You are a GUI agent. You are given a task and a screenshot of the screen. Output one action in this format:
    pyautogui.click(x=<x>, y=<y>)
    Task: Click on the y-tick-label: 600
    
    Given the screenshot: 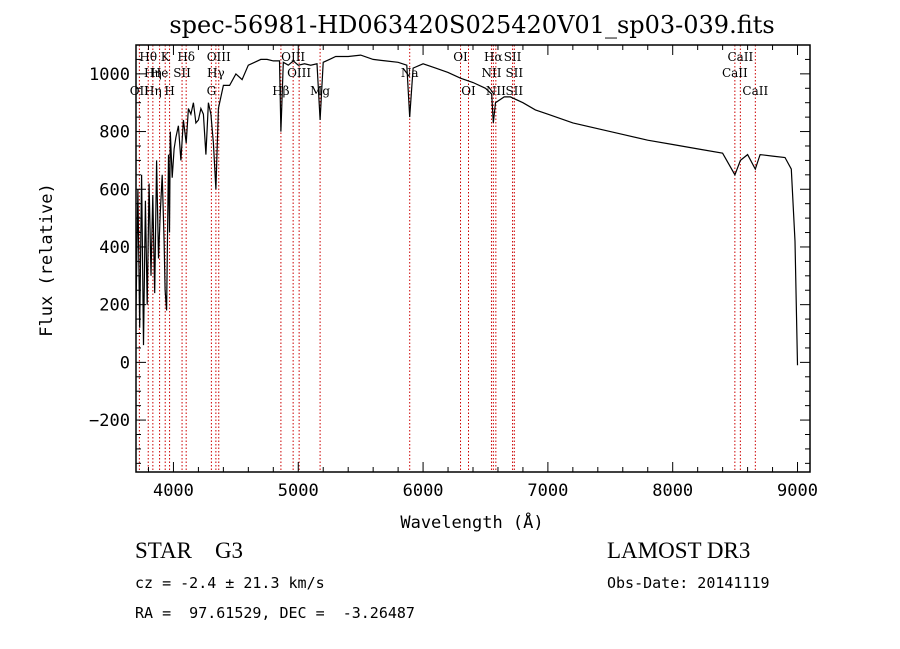 What is the action you would take?
    pyautogui.click(x=114, y=190)
    